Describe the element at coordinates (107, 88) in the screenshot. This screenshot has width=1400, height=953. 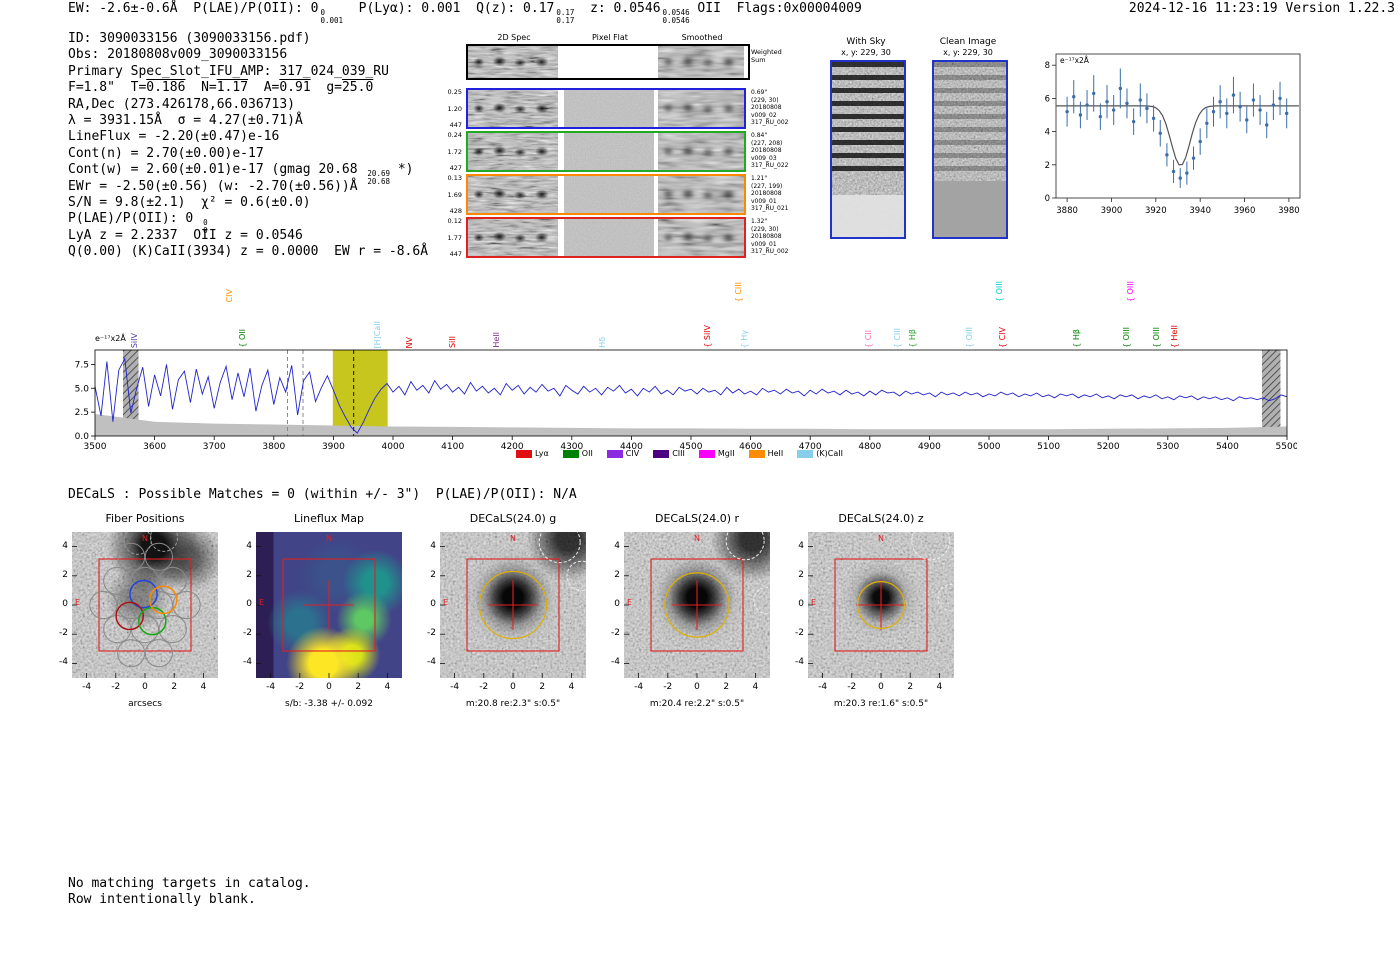
I see `text-segment: F=1.8" T=` at that location.